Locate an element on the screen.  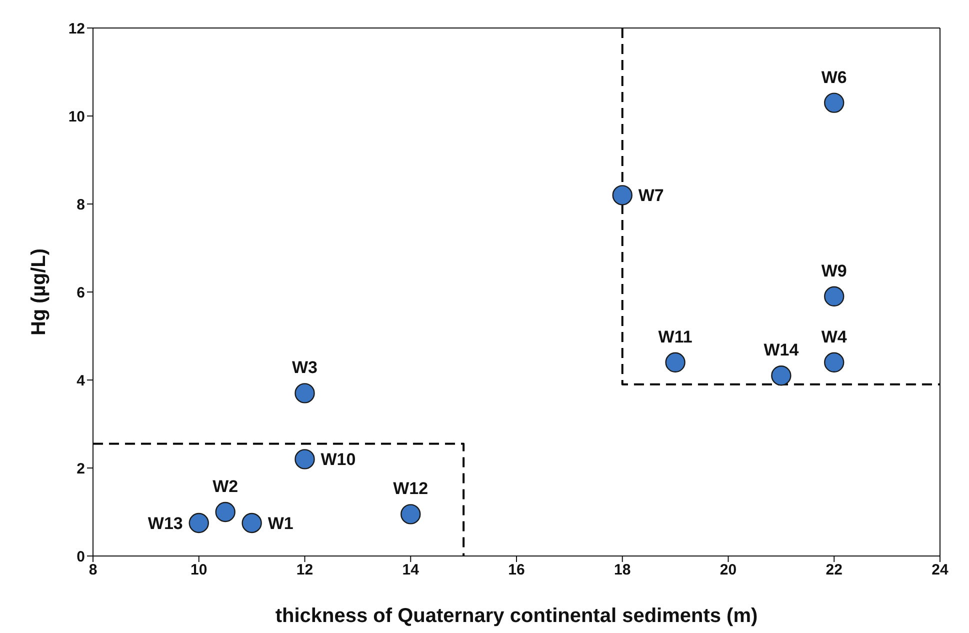
annotation: W6 is located at coordinates (834, 77).